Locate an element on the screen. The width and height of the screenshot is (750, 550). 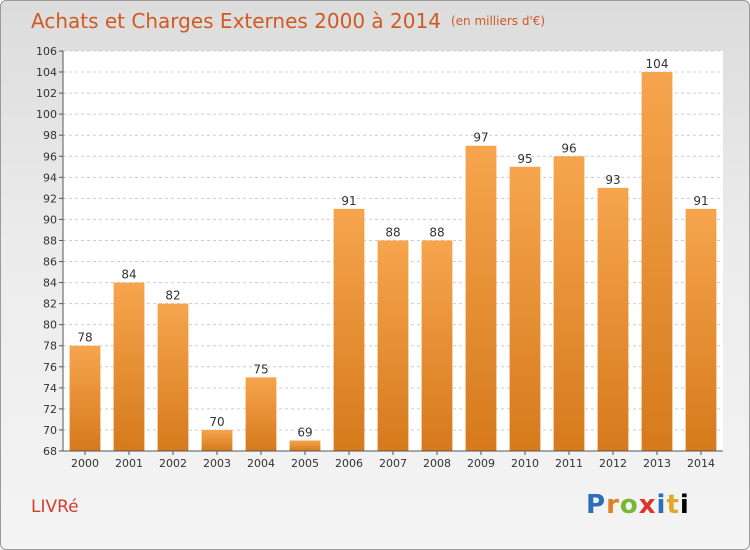
y-tick-label: 96 is located at coordinates (50, 156).